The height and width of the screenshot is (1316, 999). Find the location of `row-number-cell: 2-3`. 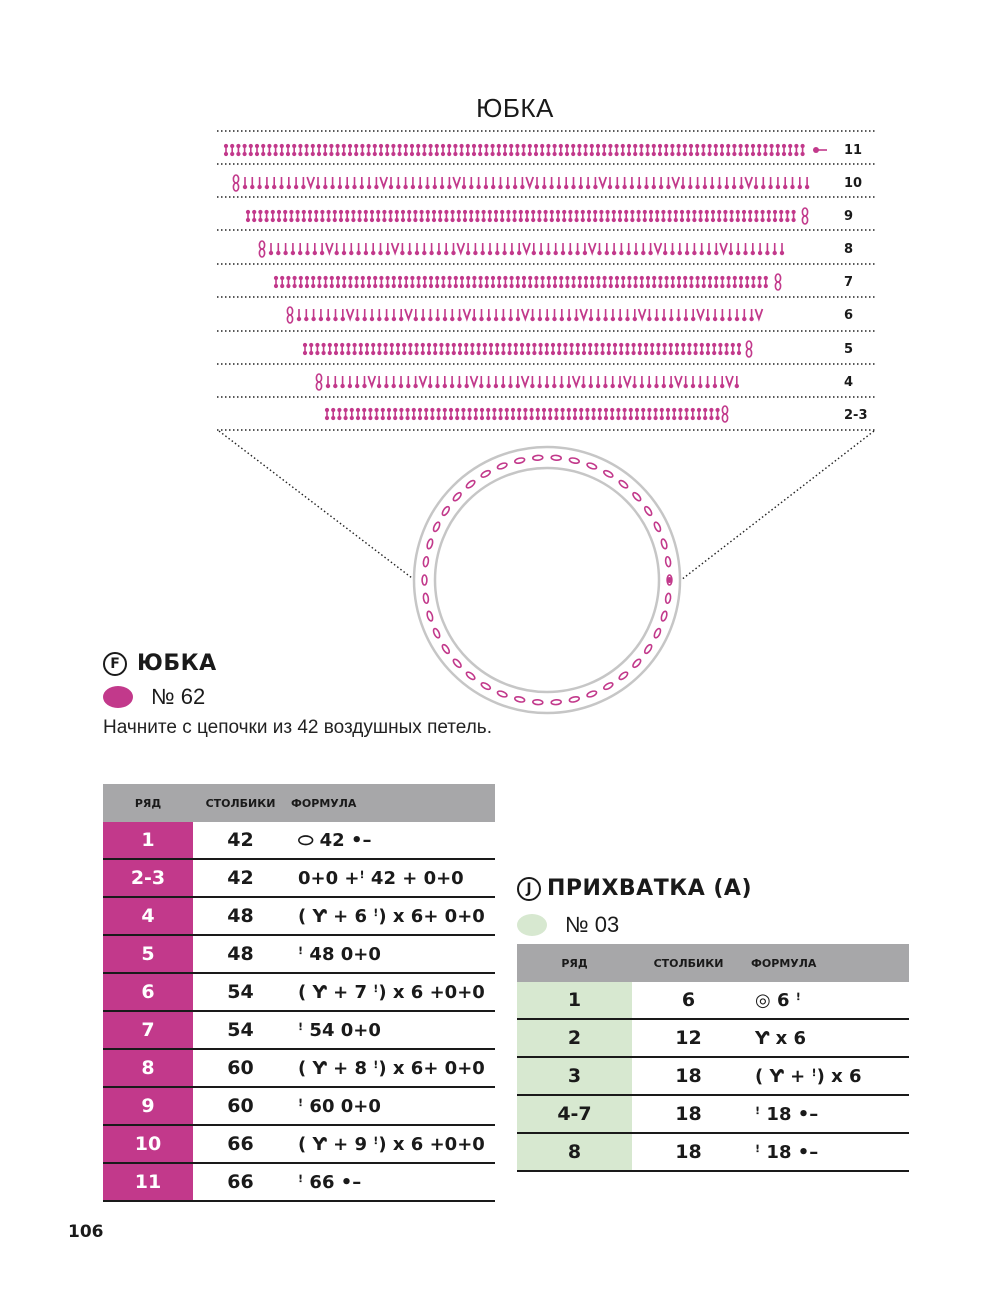

row-number-cell: 2-3 is located at coordinates (148, 878).